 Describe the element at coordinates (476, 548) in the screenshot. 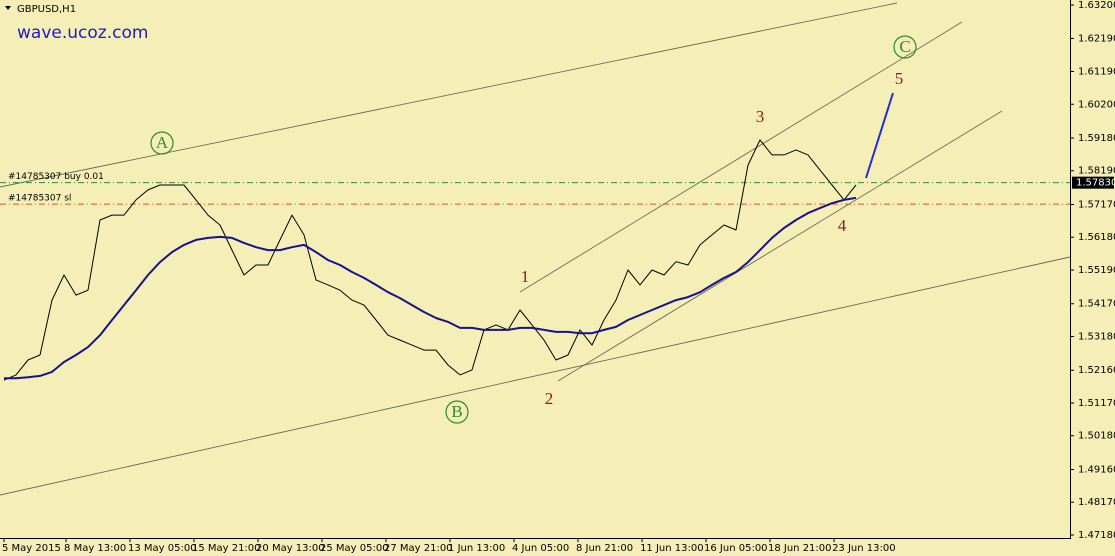

I see `x-tick-label: 1 Jun 13:00` at that location.